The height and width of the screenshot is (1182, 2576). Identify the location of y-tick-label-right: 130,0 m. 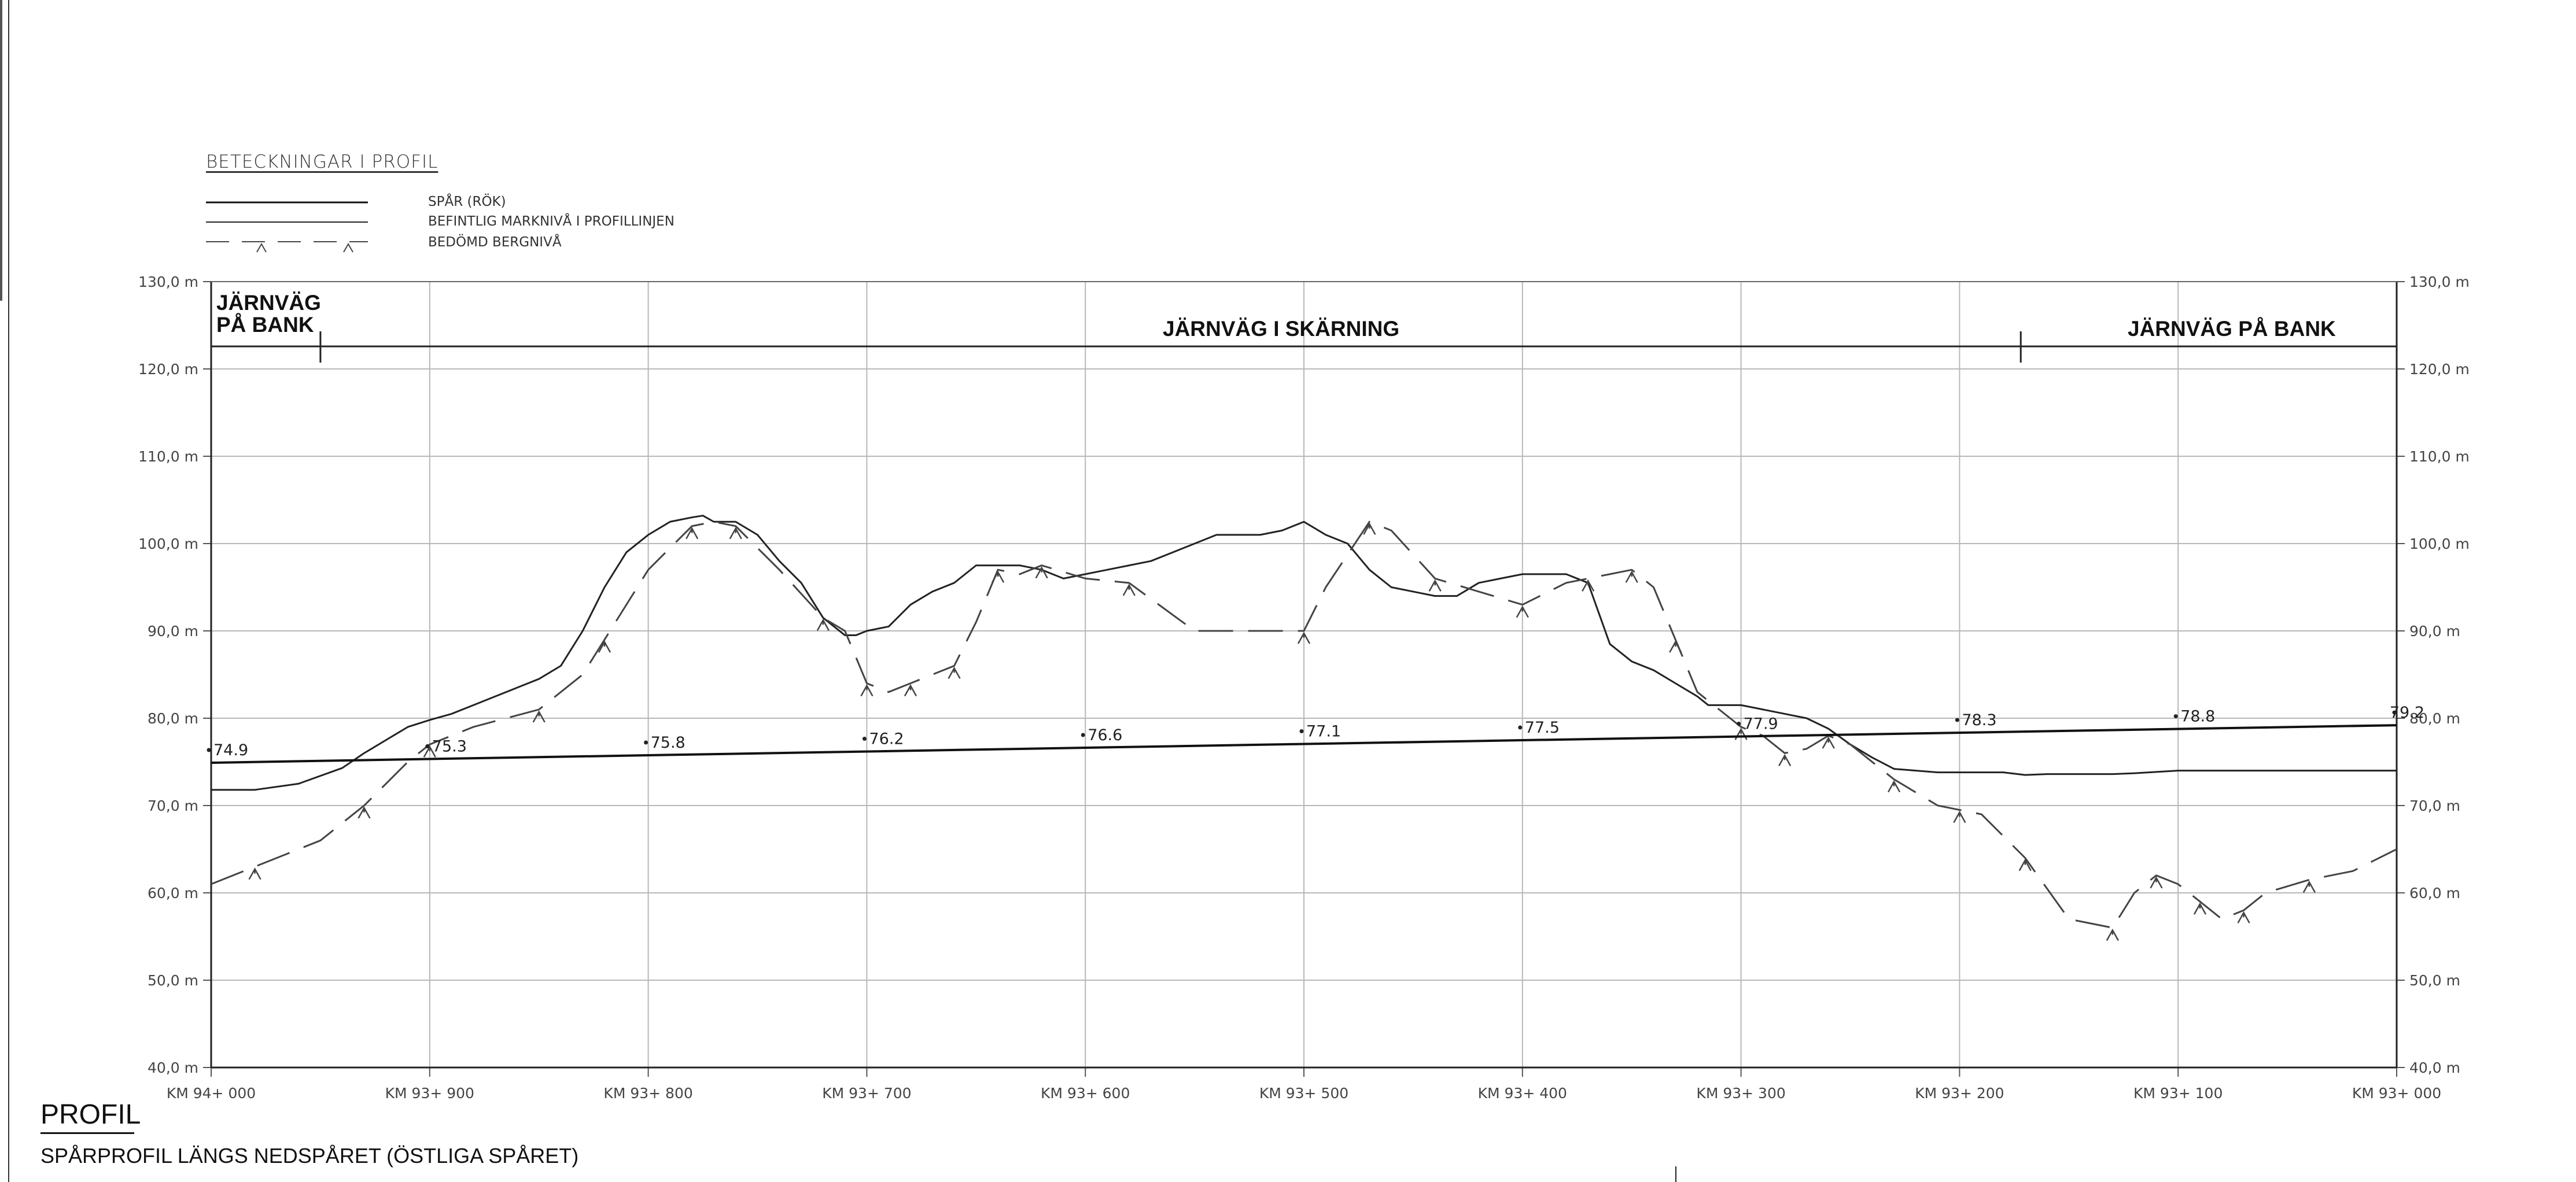
(2439, 282).